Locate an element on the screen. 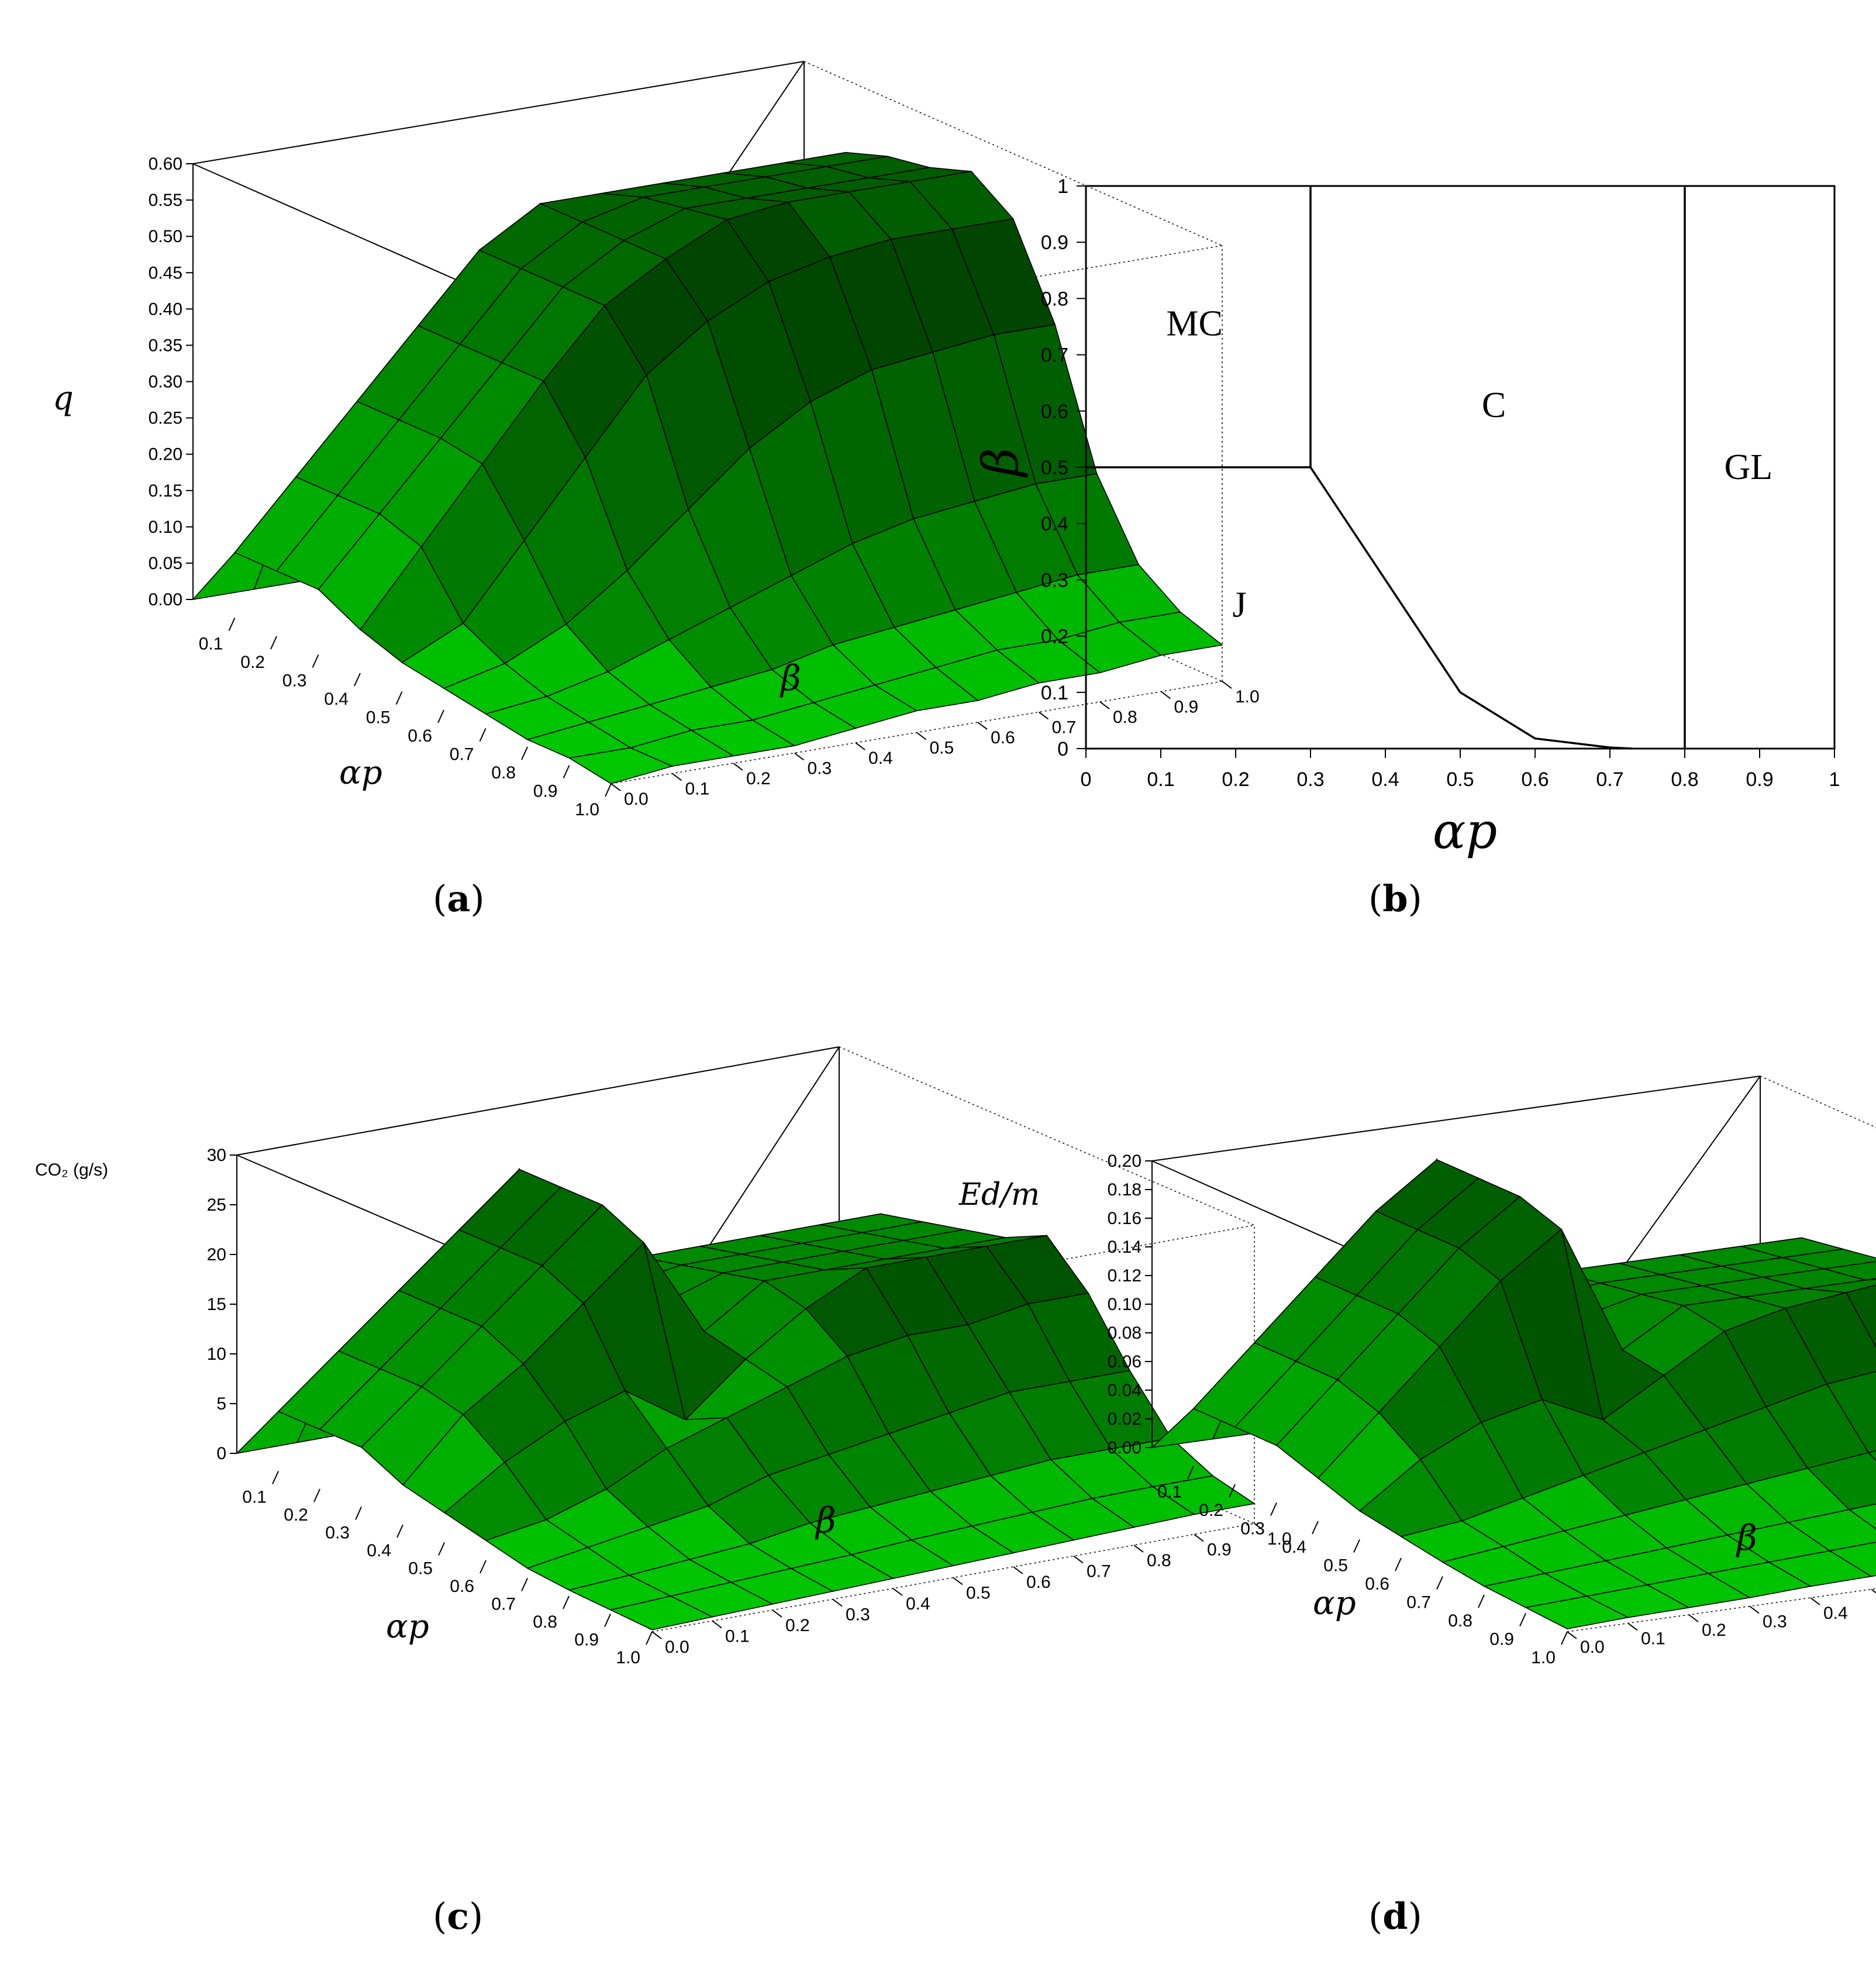 Image resolution: width=1876 pixels, height=1975 pixels. phase-boundary is located at coordinates (1471, 608).